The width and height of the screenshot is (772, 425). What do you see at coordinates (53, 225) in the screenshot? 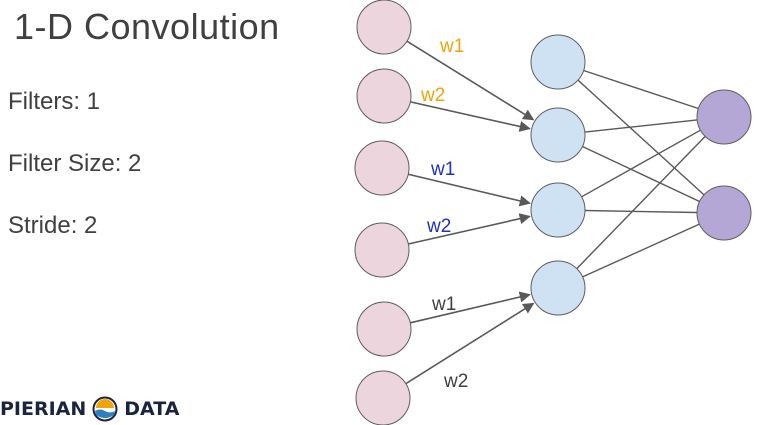
I see `stride-label: Stride: 2` at bounding box center [53, 225].